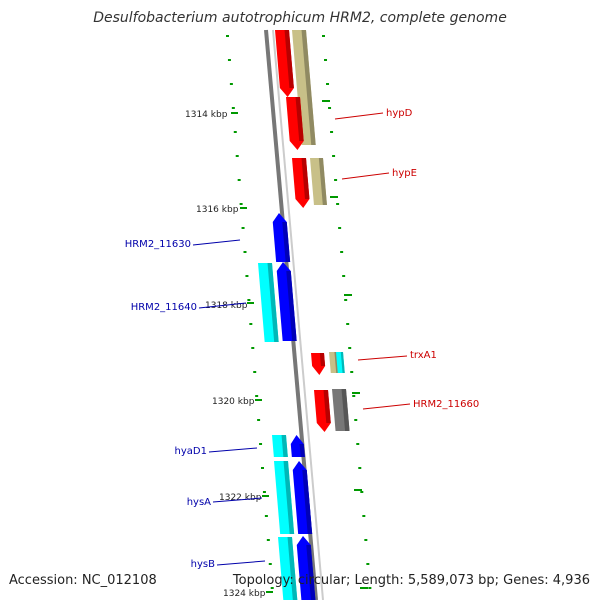 The width and height of the screenshot is (600, 600). What do you see at coordinates (280, 446) in the screenshot?
I see `gene-block-hyaD1` at bounding box center [280, 446].